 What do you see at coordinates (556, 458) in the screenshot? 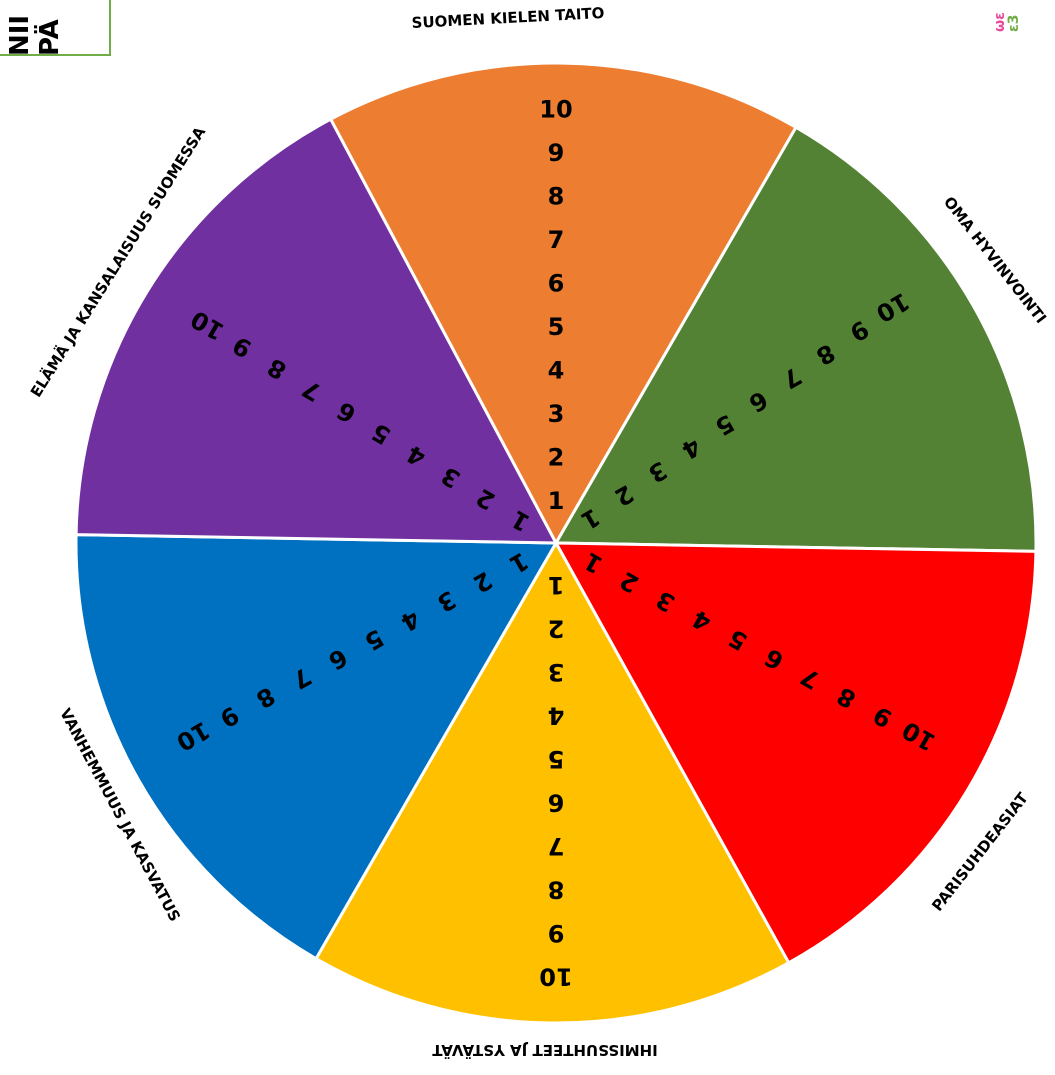
I see `suomen-kielen-taito-scale-2: 2` at bounding box center [556, 458].